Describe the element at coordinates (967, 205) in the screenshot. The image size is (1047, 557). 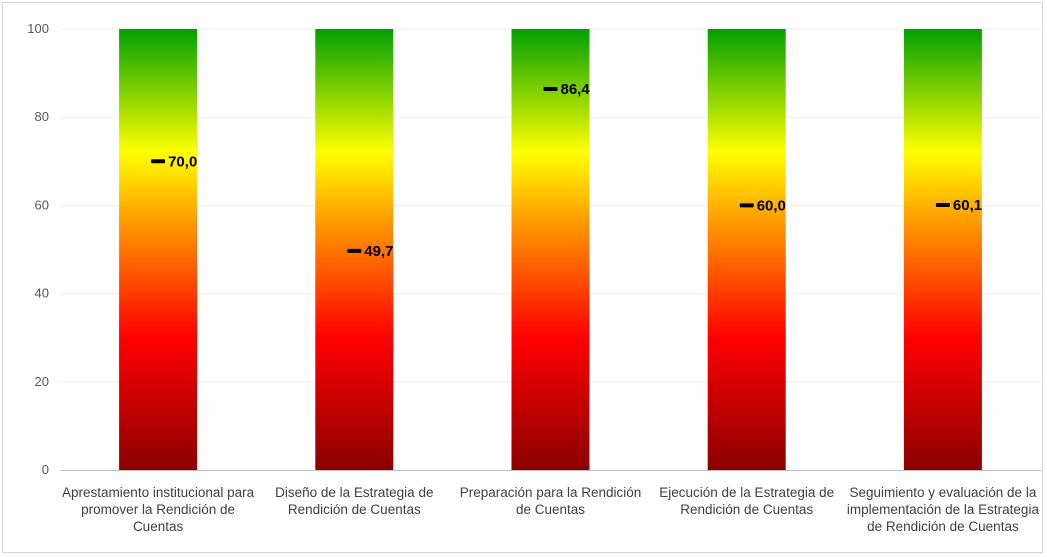
I see `value-label: 60,1` at that location.